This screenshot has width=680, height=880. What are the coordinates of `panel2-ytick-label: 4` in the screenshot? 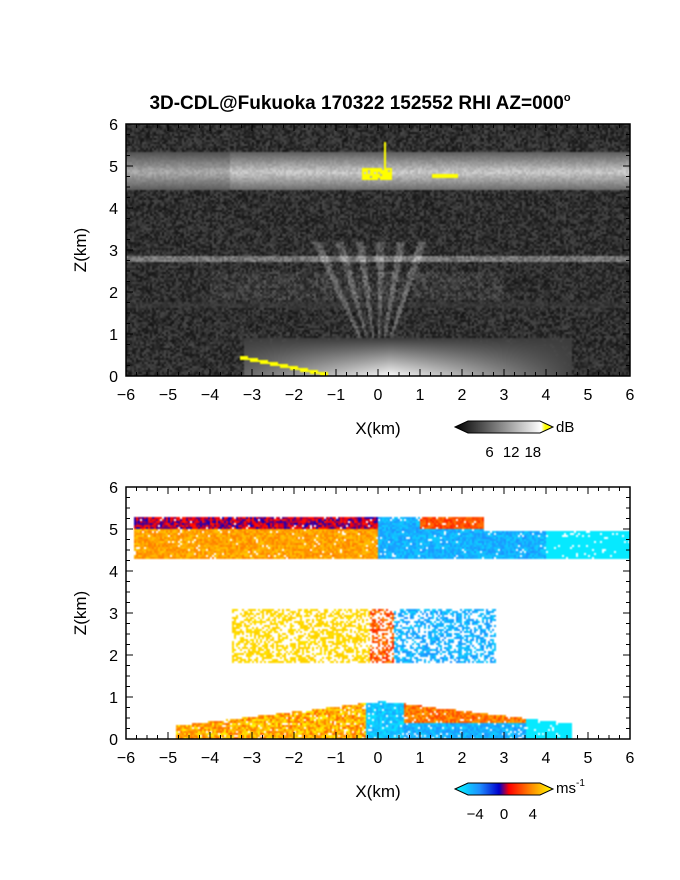 It's located at (113, 572).